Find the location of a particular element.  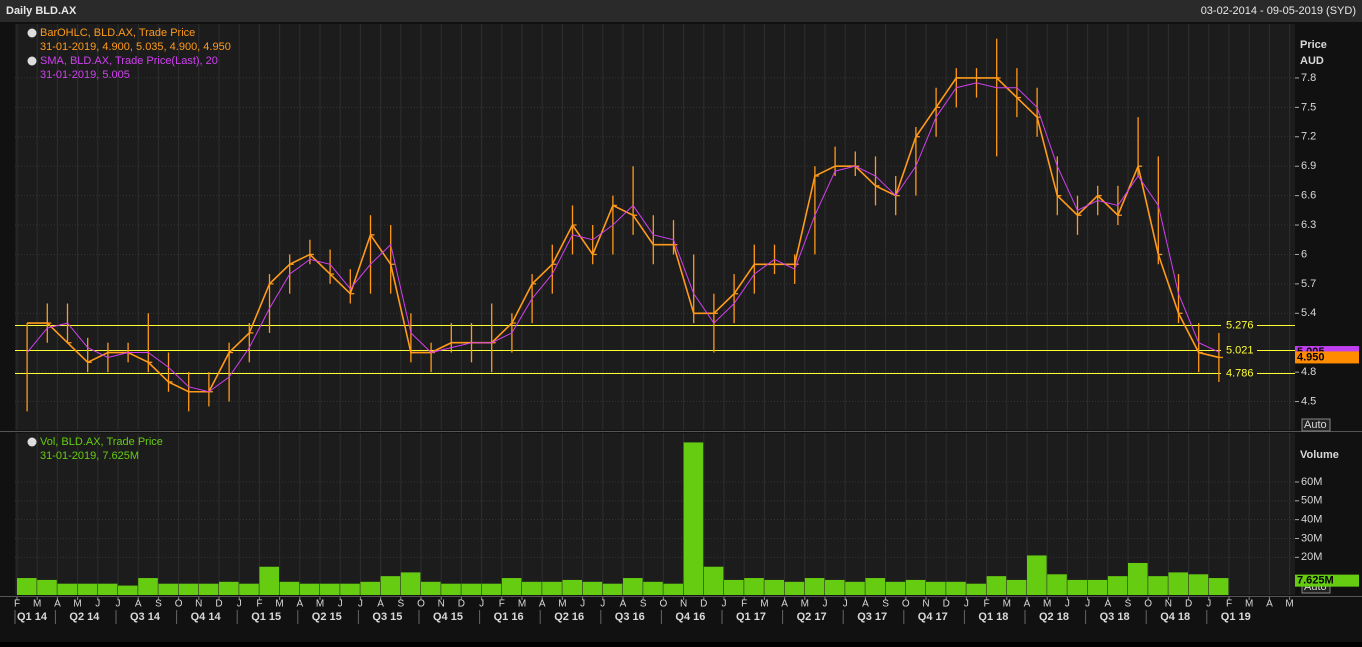

y-tick-label: 60M is located at coordinates (1311, 482).